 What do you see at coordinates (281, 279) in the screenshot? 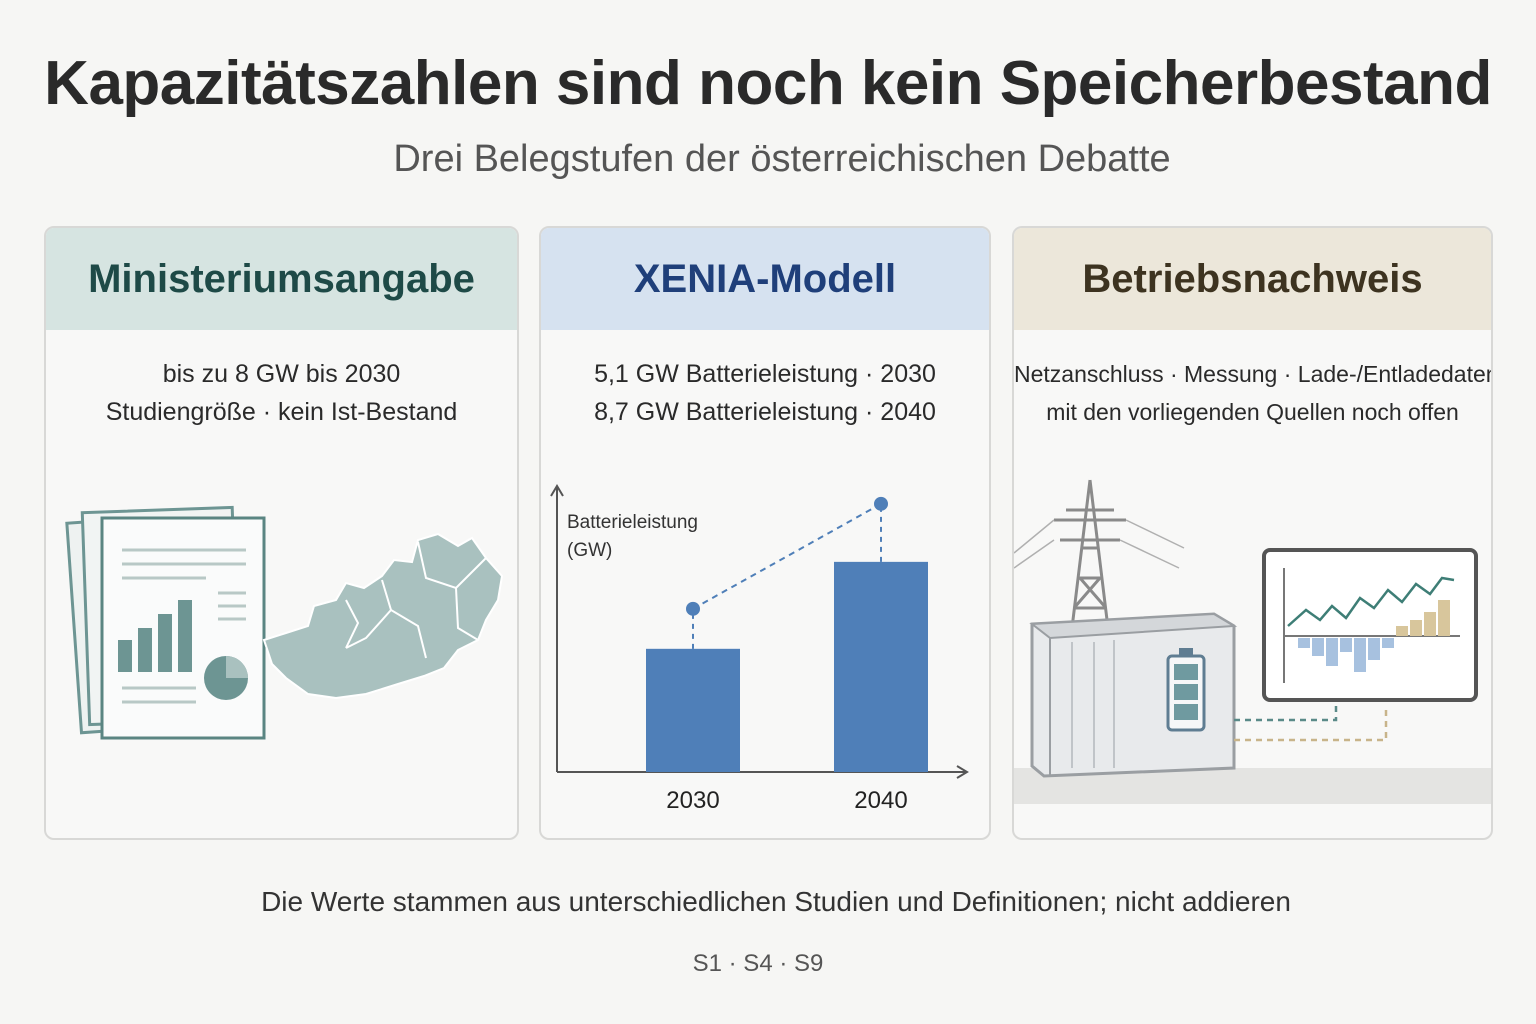
I see `panel-heading: Ministeriumsangabe` at bounding box center [281, 279].